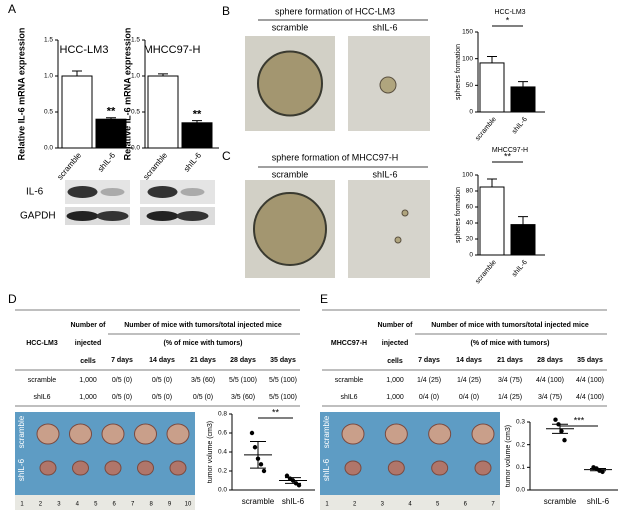  Describe the element at coordinates (226, 11) in the screenshot. I see `panel-label: B` at that location.